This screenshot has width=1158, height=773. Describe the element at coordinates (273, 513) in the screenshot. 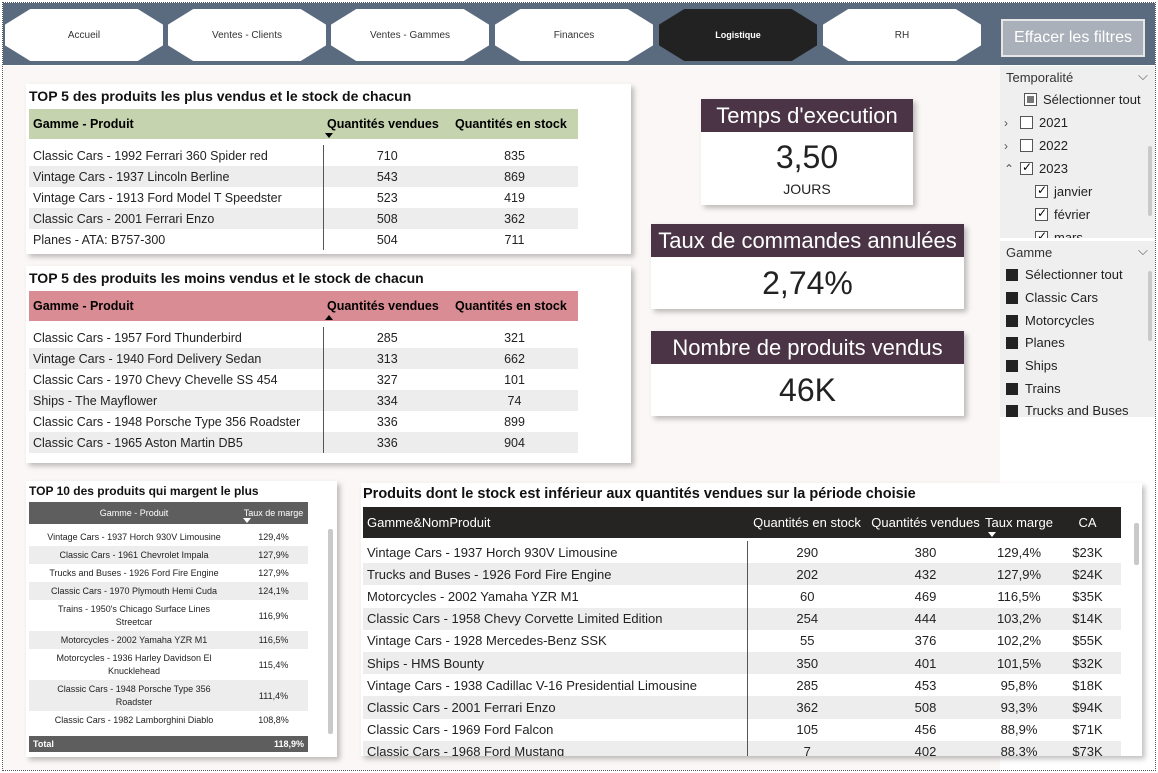

I see `col-header-margin: Taux de marge` at that location.